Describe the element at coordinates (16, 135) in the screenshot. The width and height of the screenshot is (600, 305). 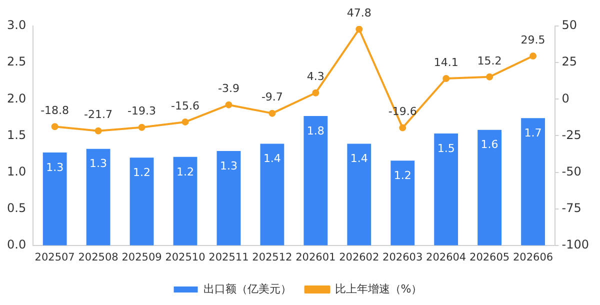
I see `y-tick-label: 1.5` at that location.